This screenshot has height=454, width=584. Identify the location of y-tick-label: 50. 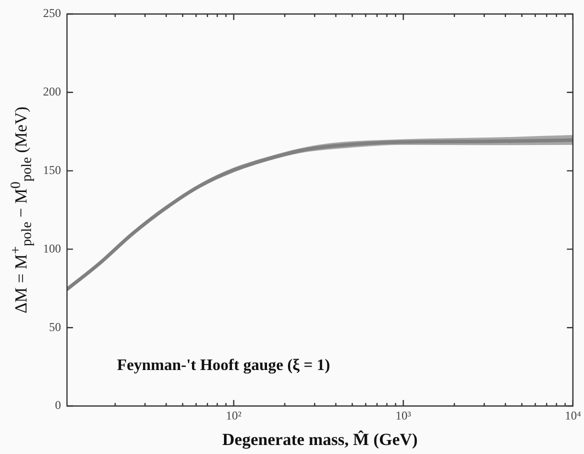
(55, 327).